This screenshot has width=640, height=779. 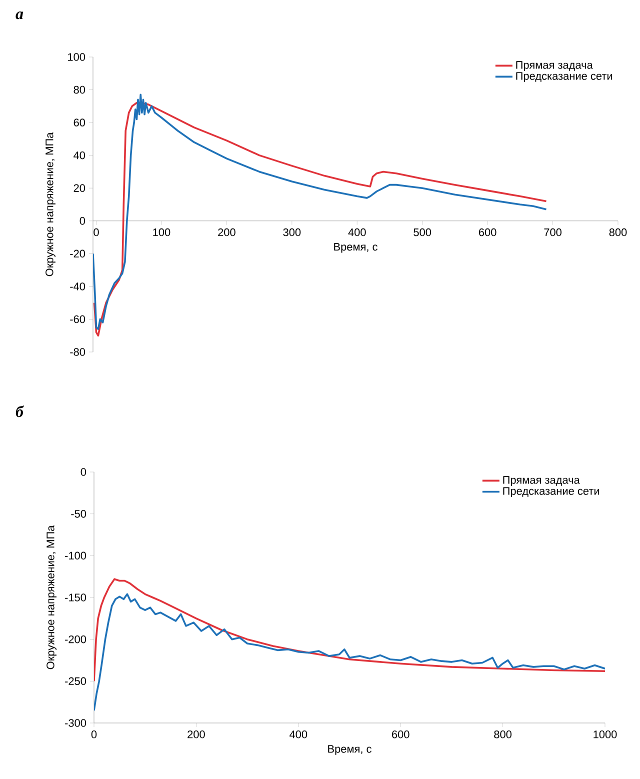 What do you see at coordinates (20, 16) in the screenshot?
I see `chart-title: а` at bounding box center [20, 16].